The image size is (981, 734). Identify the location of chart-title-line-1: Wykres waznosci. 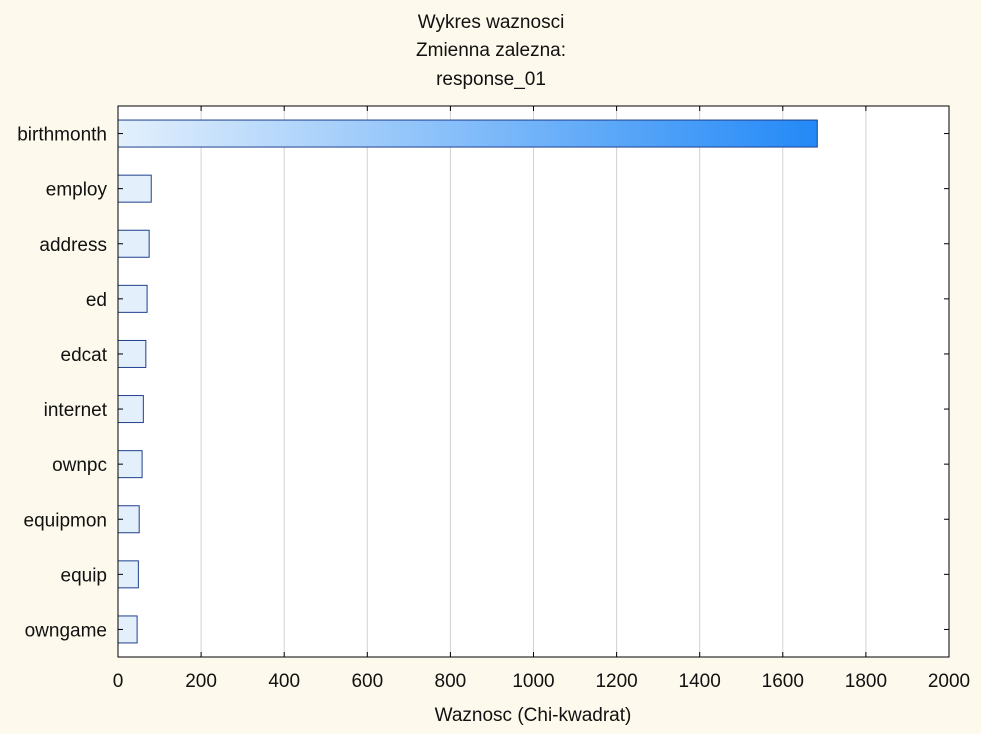
(491, 22).